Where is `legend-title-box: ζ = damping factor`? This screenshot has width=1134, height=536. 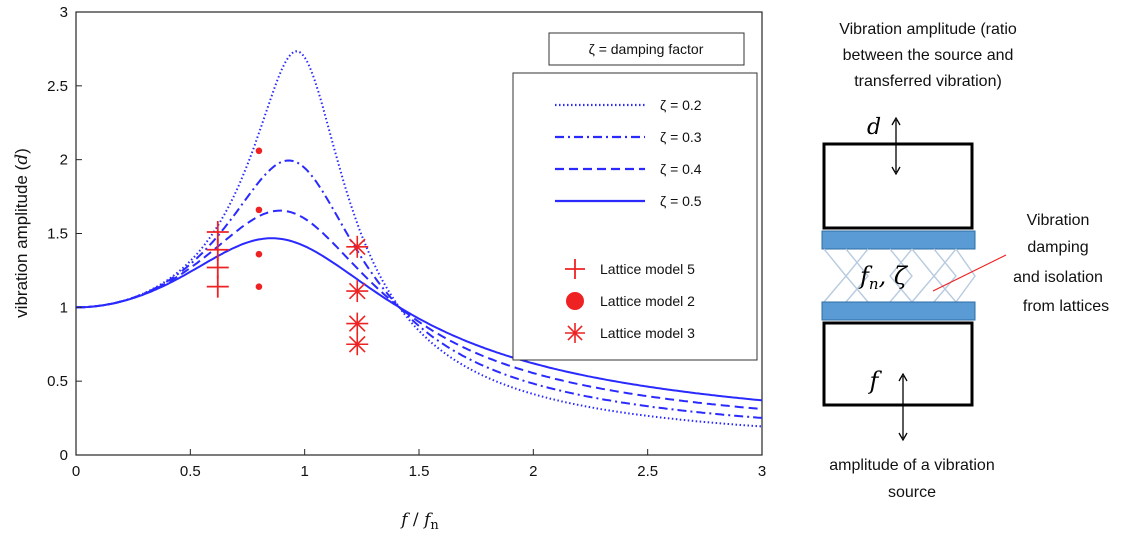 legend-title-box: ζ = damping factor is located at coordinates (646, 49).